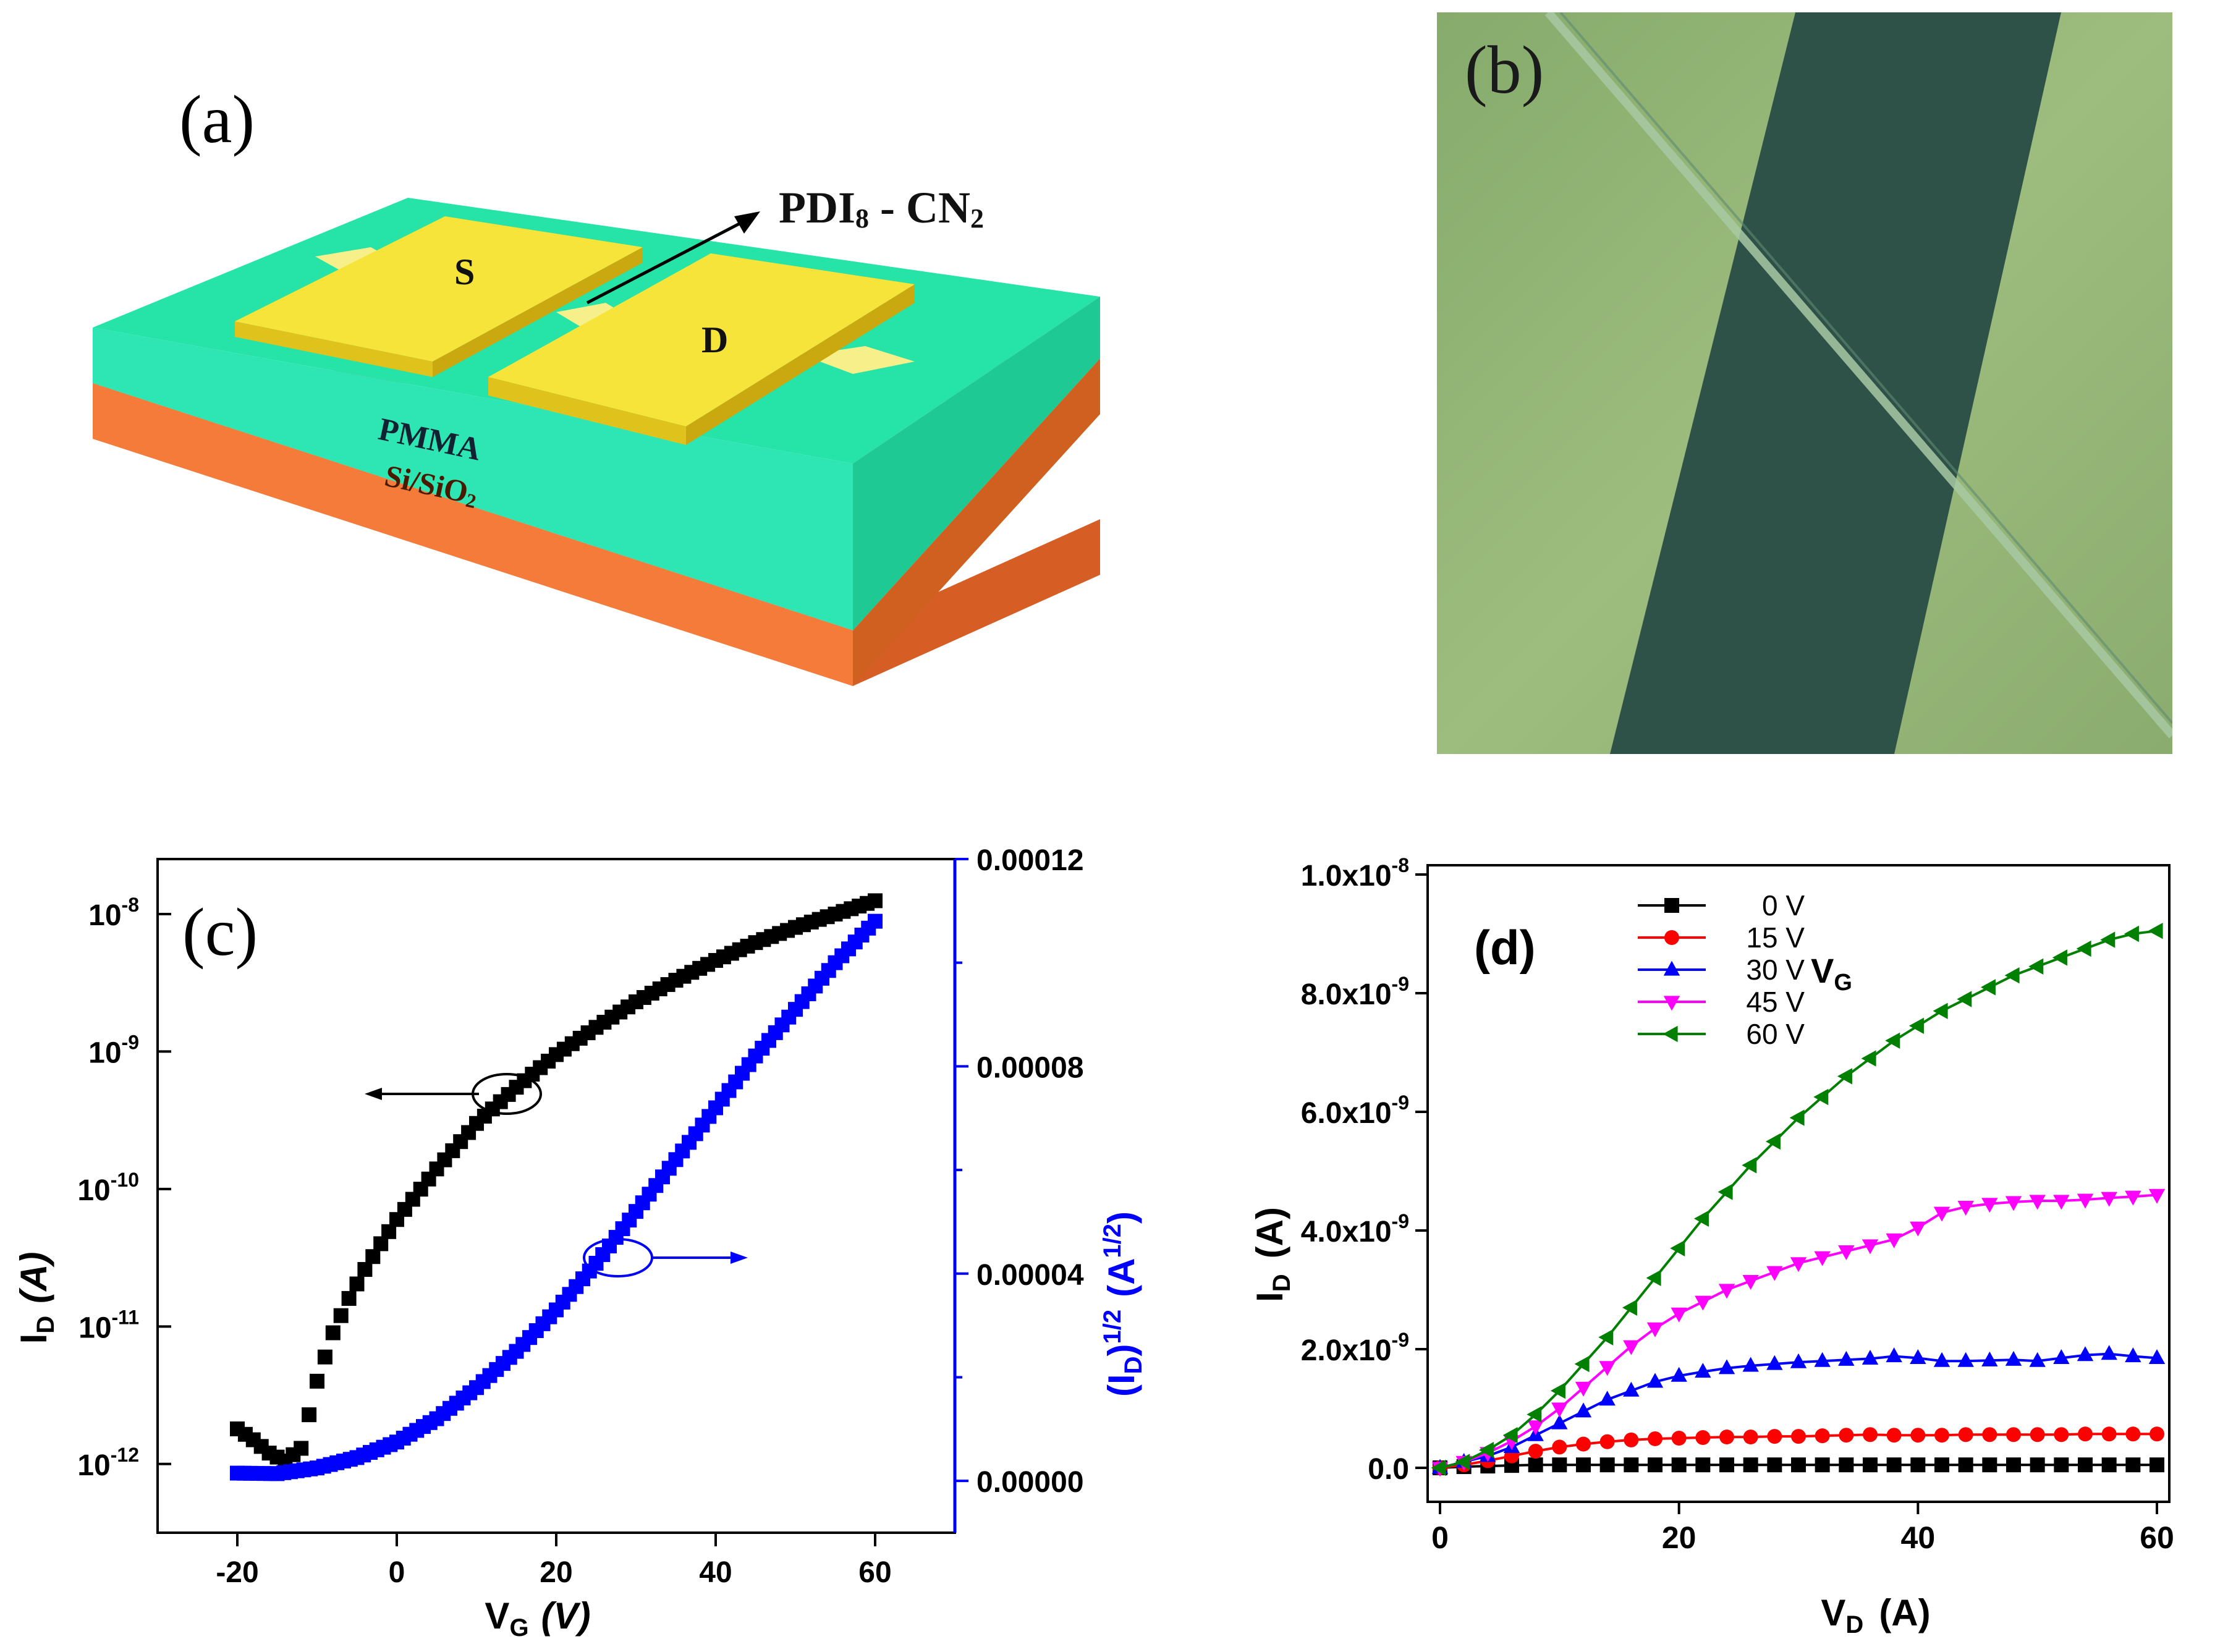  I want to click on c-xtick-label: 40, so click(715, 1572).